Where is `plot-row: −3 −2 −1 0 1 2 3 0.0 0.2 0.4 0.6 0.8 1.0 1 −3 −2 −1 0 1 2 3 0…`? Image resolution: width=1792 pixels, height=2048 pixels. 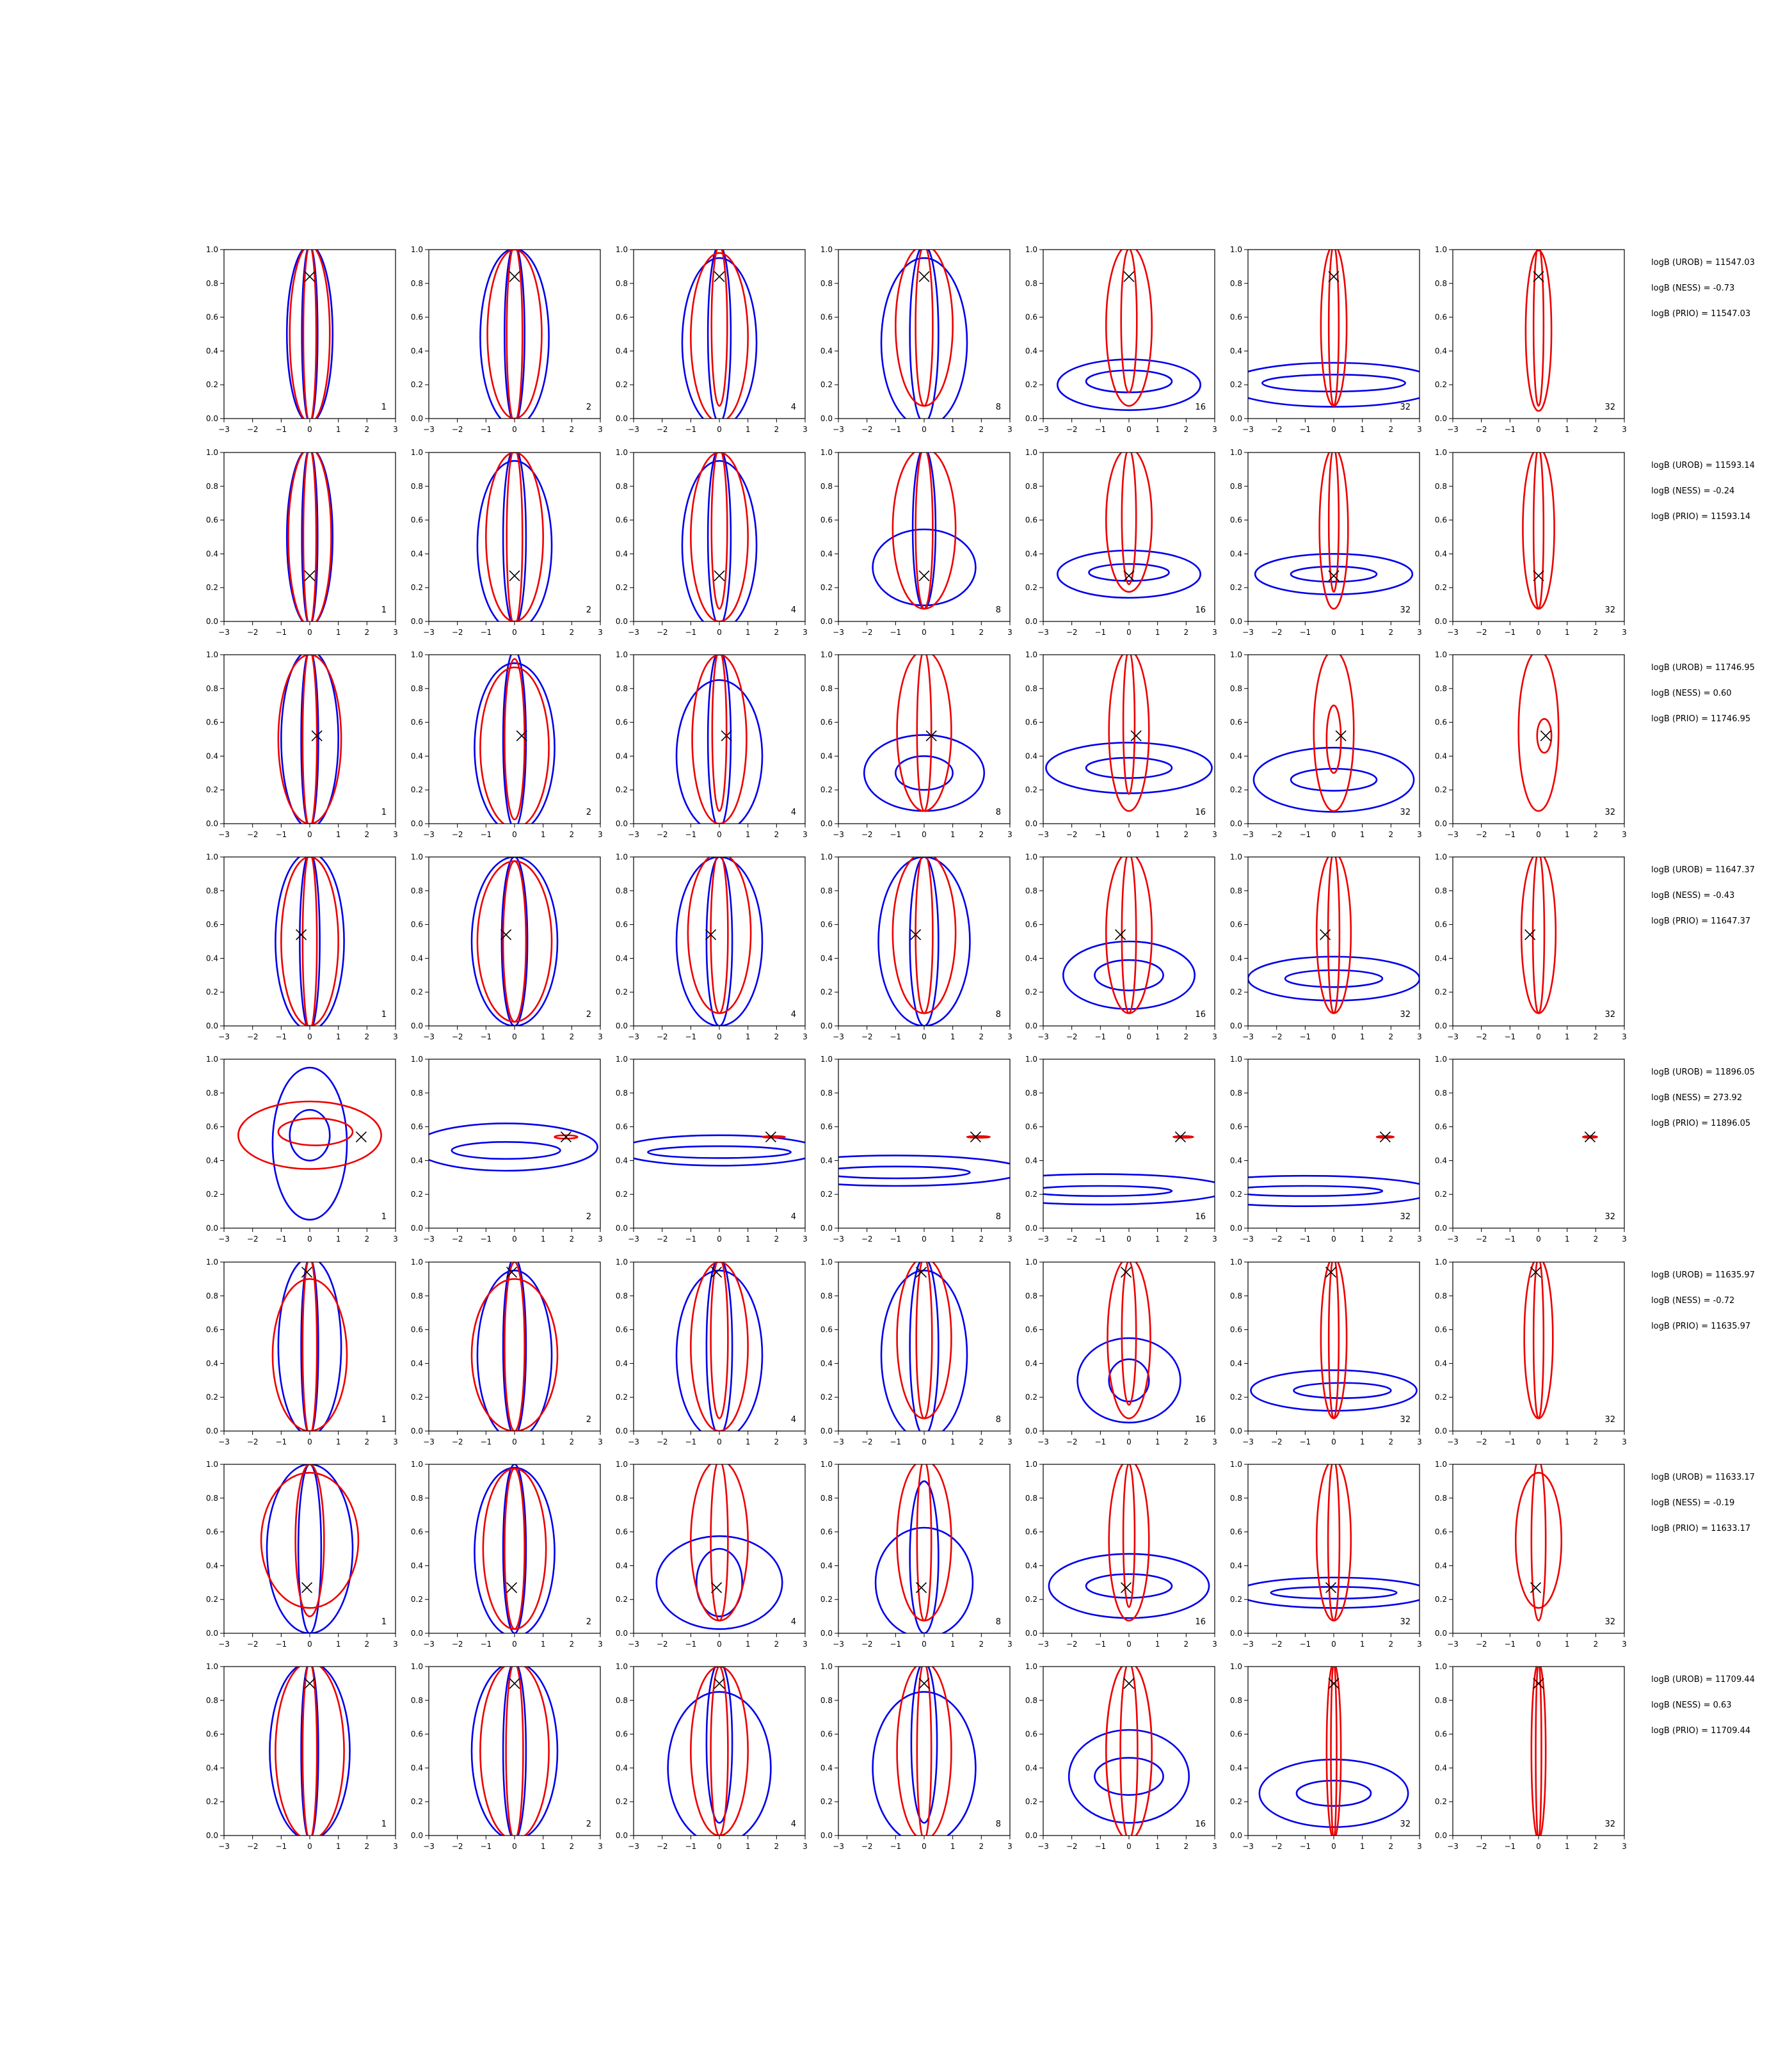
plot-row: −3 −2 −1 0 1 2 3 0.0 0.2 0.4 0.6 0.8 1.0 1 −3 −2 −1 0 1 2 3 0… is located at coordinates (980, 1756).